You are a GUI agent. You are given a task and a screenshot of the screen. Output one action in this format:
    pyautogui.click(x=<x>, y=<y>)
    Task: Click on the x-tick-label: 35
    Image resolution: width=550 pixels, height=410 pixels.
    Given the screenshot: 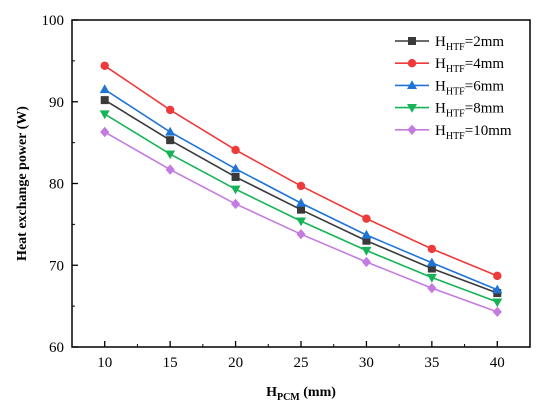 What is the action you would take?
    pyautogui.click(x=431, y=363)
    